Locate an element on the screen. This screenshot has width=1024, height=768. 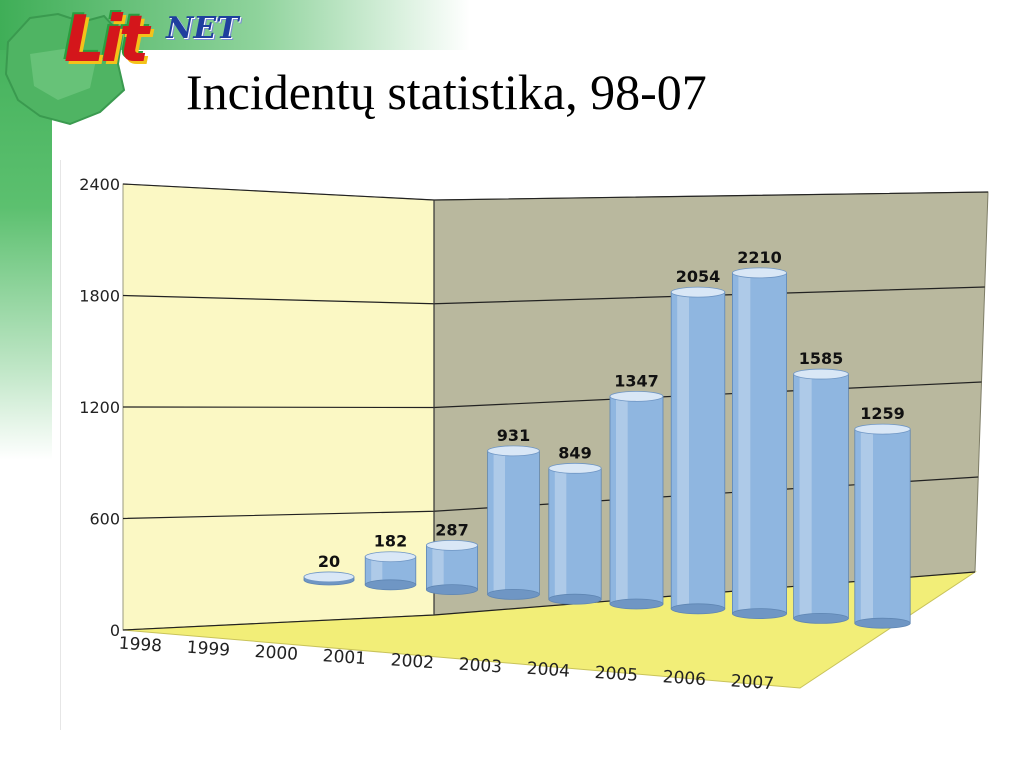
bar-value-label: 849 is located at coordinates (574, 452).